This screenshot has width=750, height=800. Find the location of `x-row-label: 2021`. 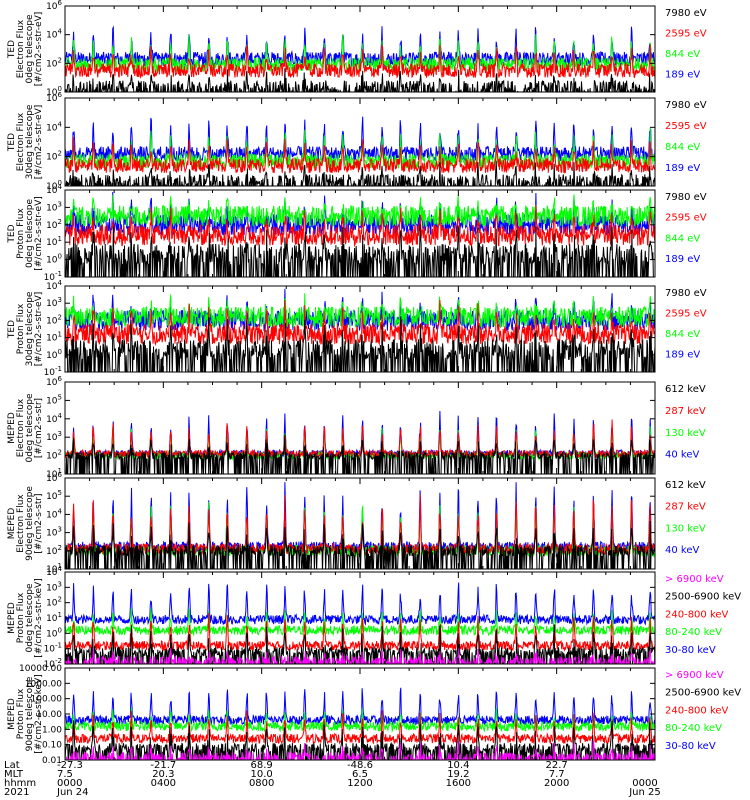

x-row-label: 2021 is located at coordinates (16, 792).